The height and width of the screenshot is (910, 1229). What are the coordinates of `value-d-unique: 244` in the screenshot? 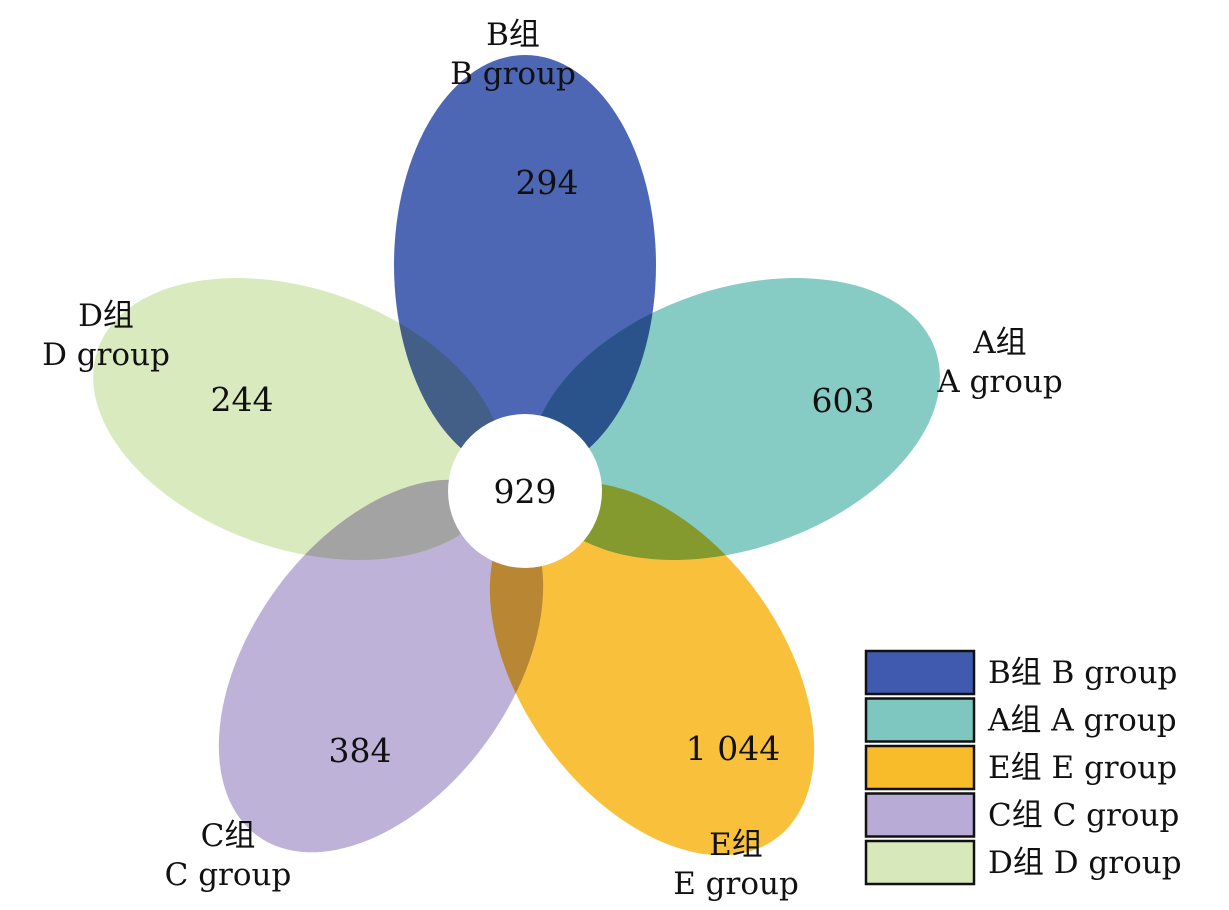 It's located at (242, 399).